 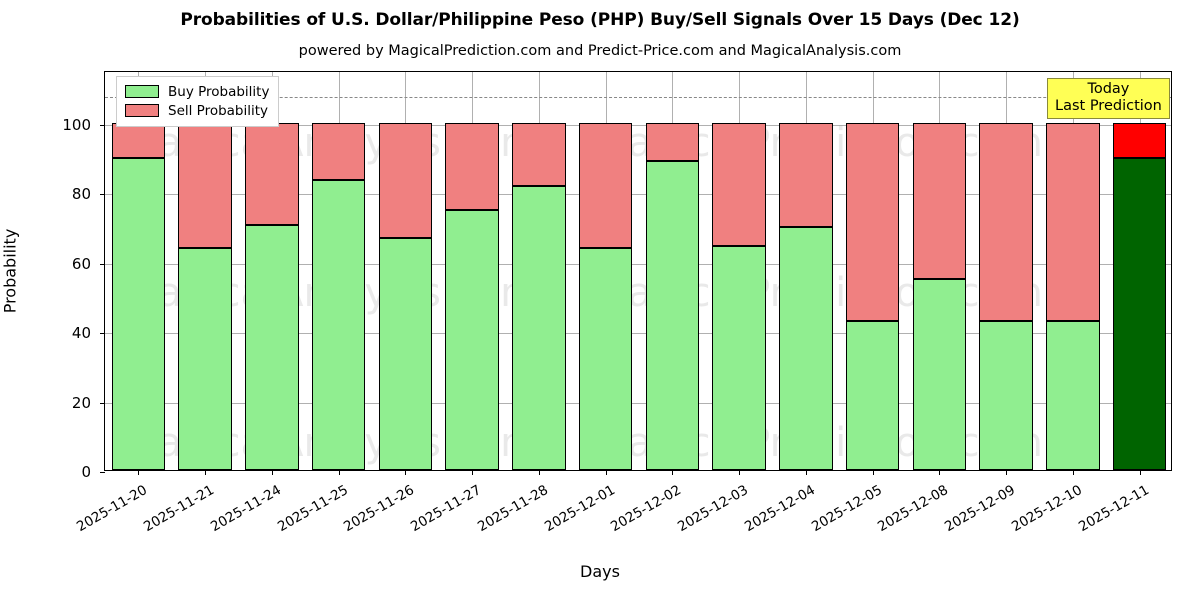 I want to click on x-tick-label: 2025-11-27, so click(x=446, y=509).